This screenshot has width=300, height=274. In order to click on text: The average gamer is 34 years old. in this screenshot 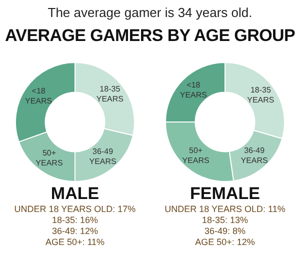, I will do `click(150, 12)`.